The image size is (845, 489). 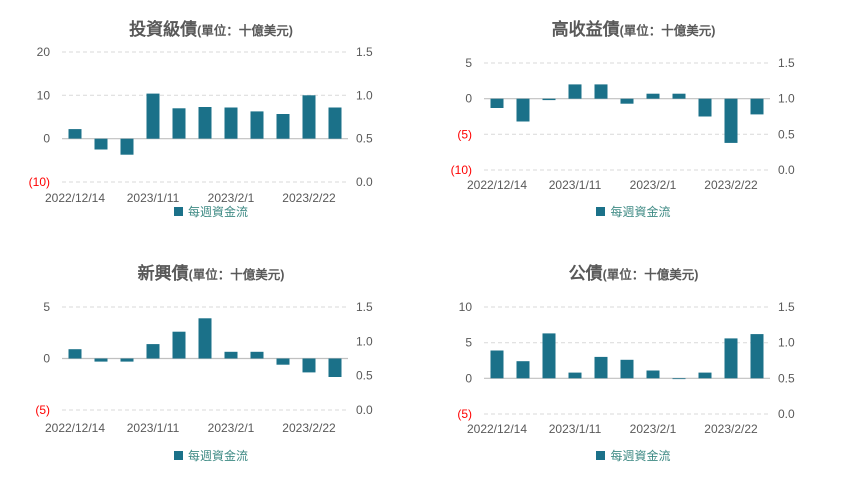 I want to click on chart-title: 新興債(單位：十億美元), so click(x=211, y=271).